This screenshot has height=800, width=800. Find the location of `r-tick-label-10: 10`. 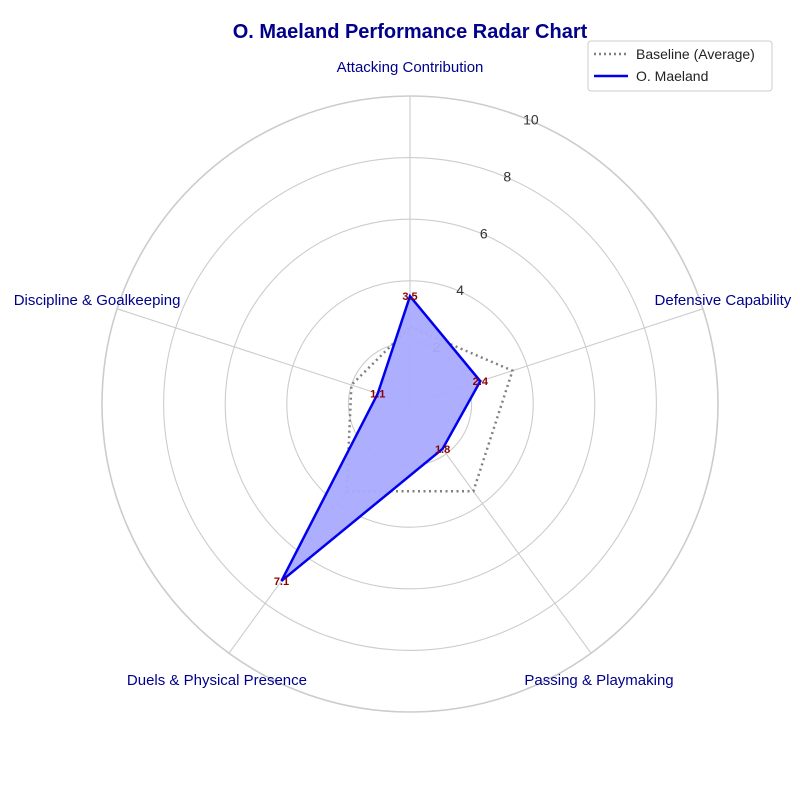

r-tick-label-10: 10 is located at coordinates (531, 119).